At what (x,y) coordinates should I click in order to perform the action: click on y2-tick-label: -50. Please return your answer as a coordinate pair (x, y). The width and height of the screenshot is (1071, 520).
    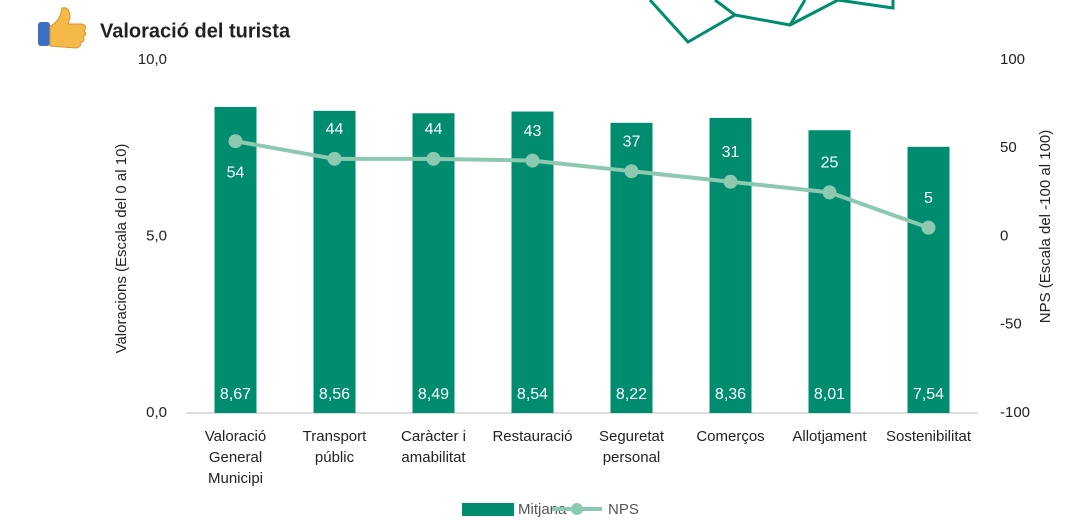
    Looking at the image, I should click on (1011, 324).